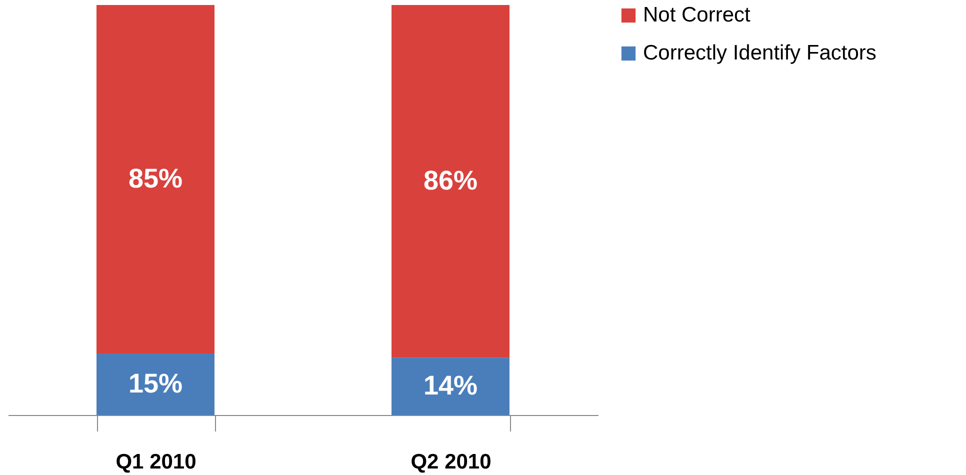  I want to click on data-label: 86%, so click(450, 180).